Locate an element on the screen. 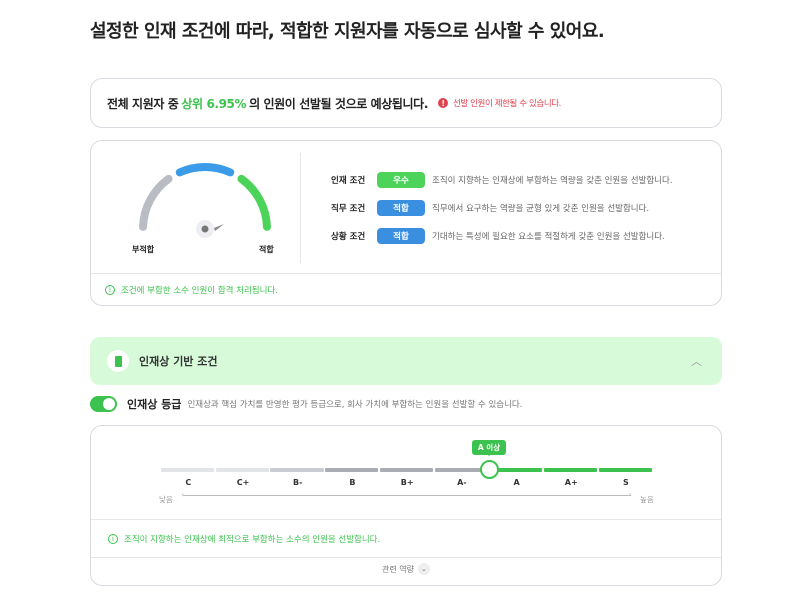 The image size is (800, 597). eval-note-text: 조건에 부합한 소수 인원이 합격 처리됩니다. is located at coordinates (199, 291).